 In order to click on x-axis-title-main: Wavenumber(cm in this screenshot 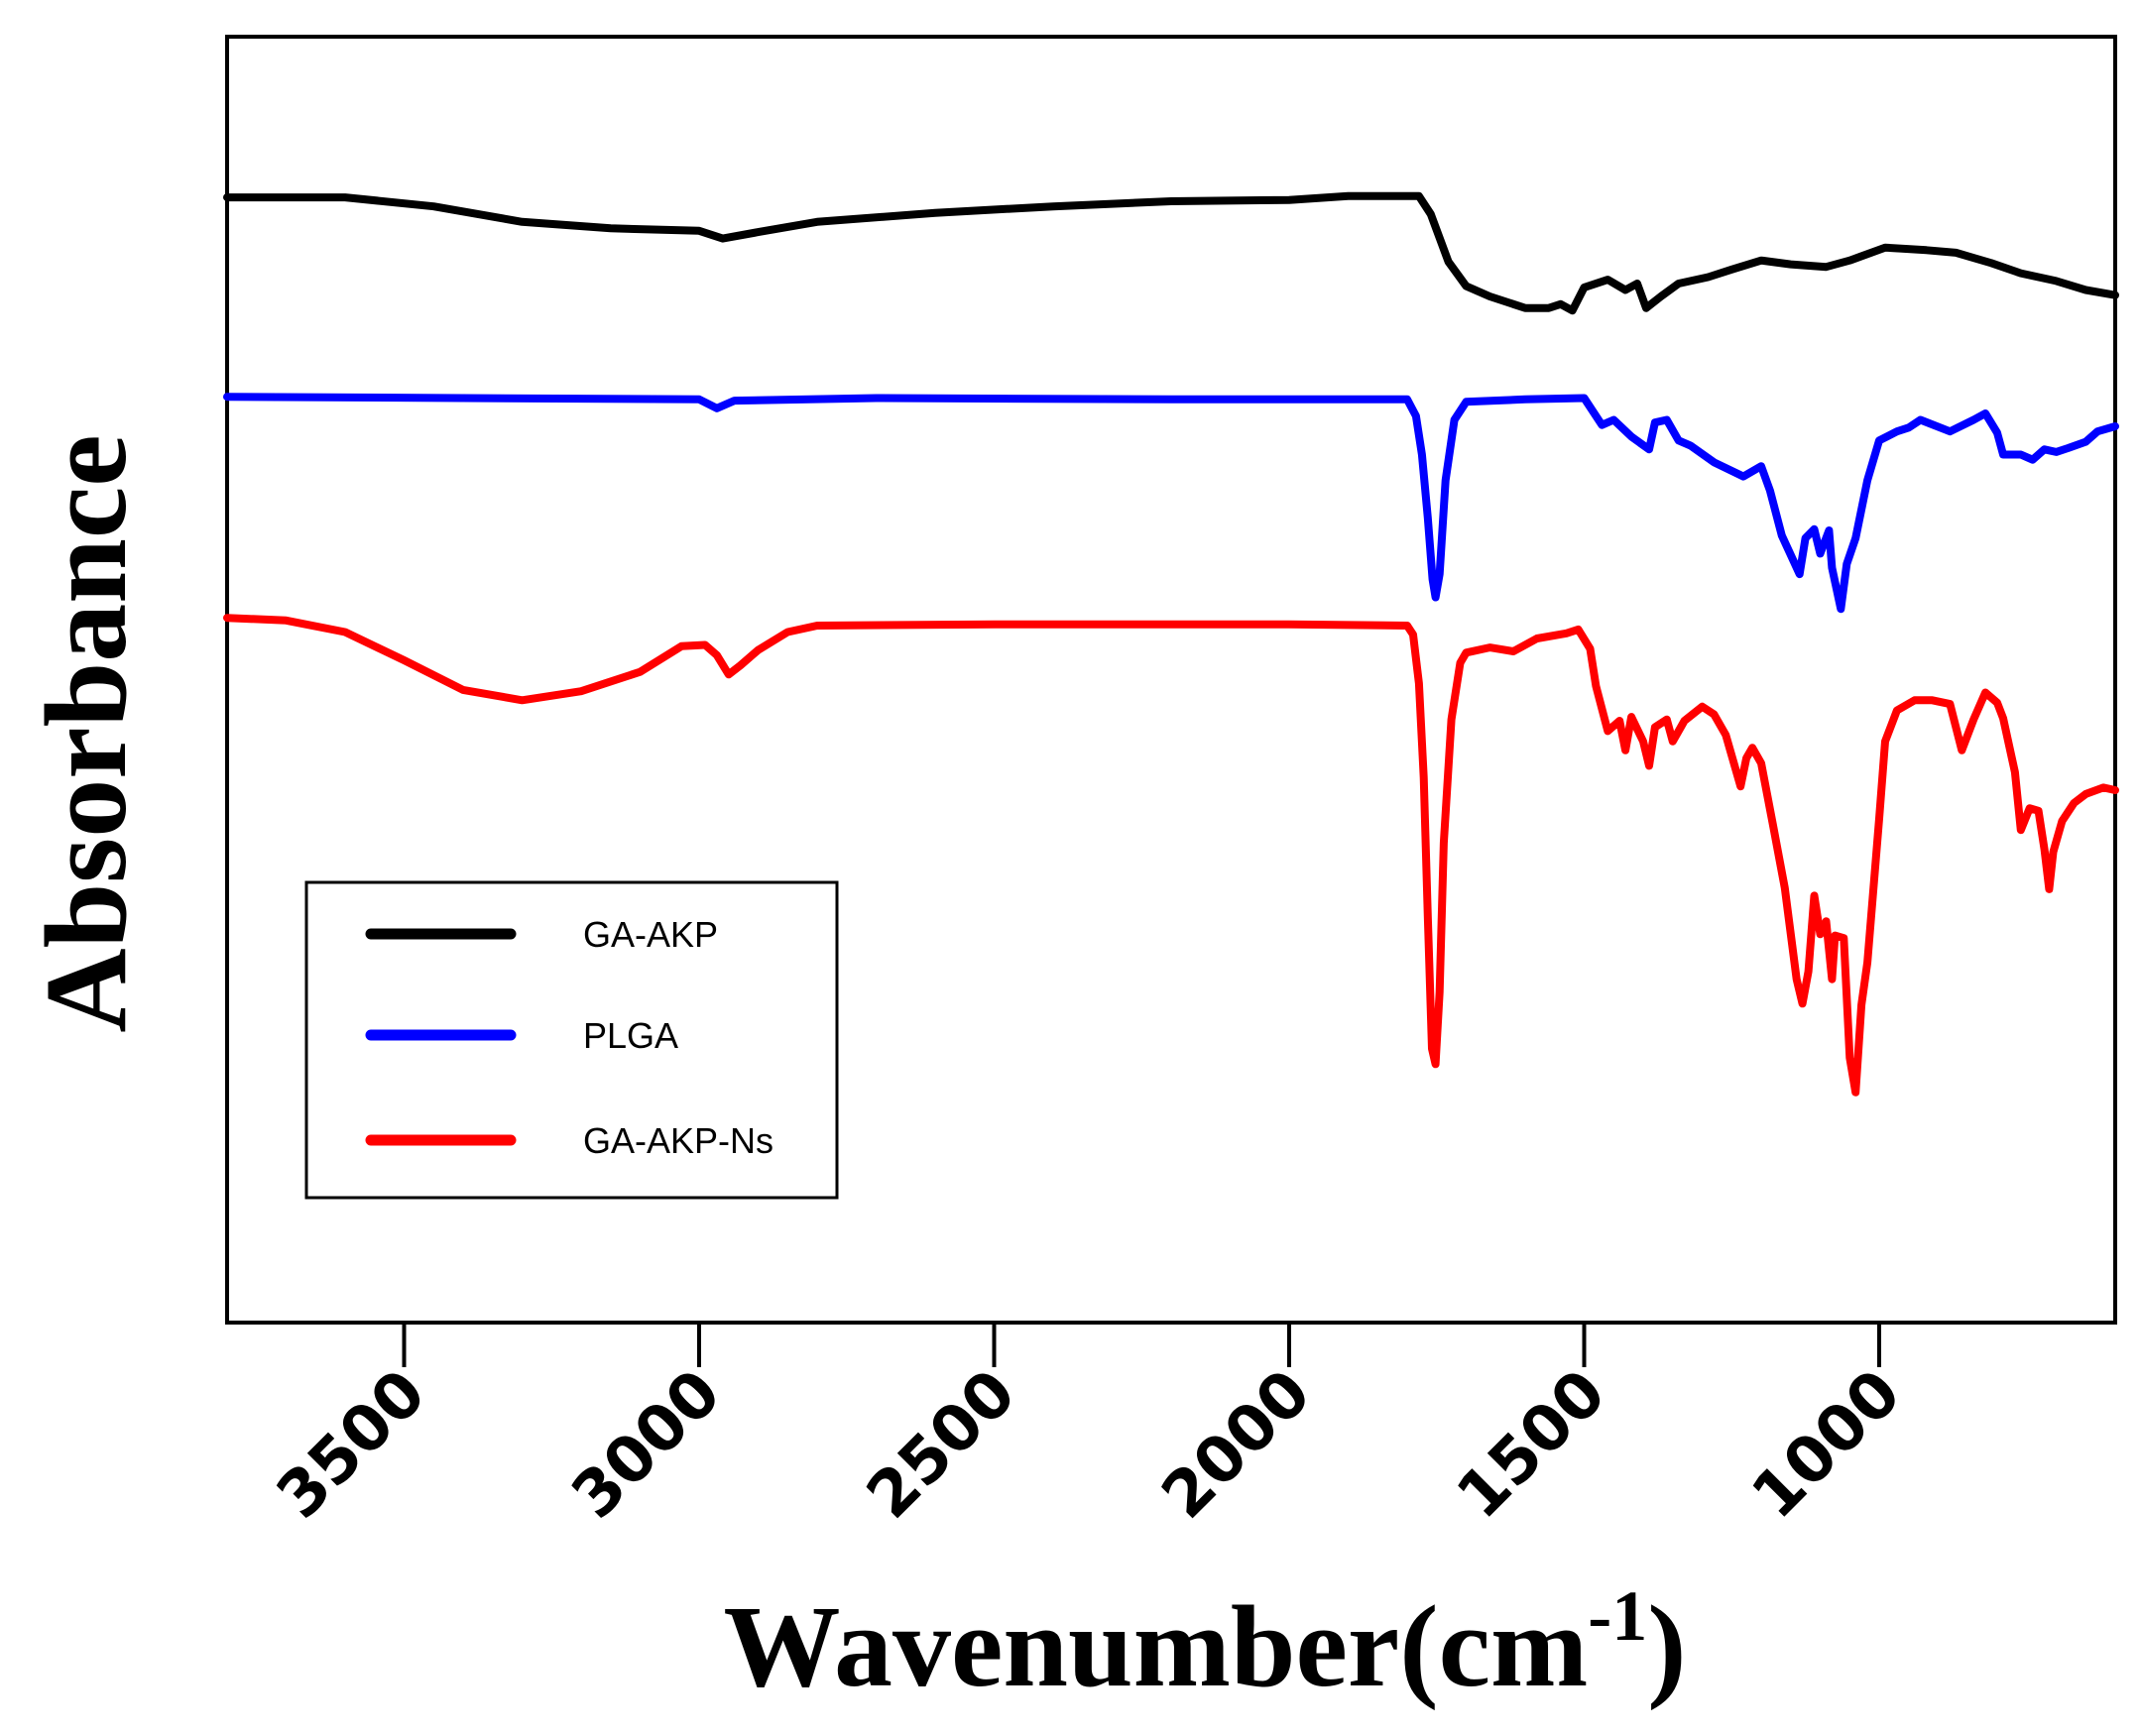, I will do `click(1155, 1646)`.